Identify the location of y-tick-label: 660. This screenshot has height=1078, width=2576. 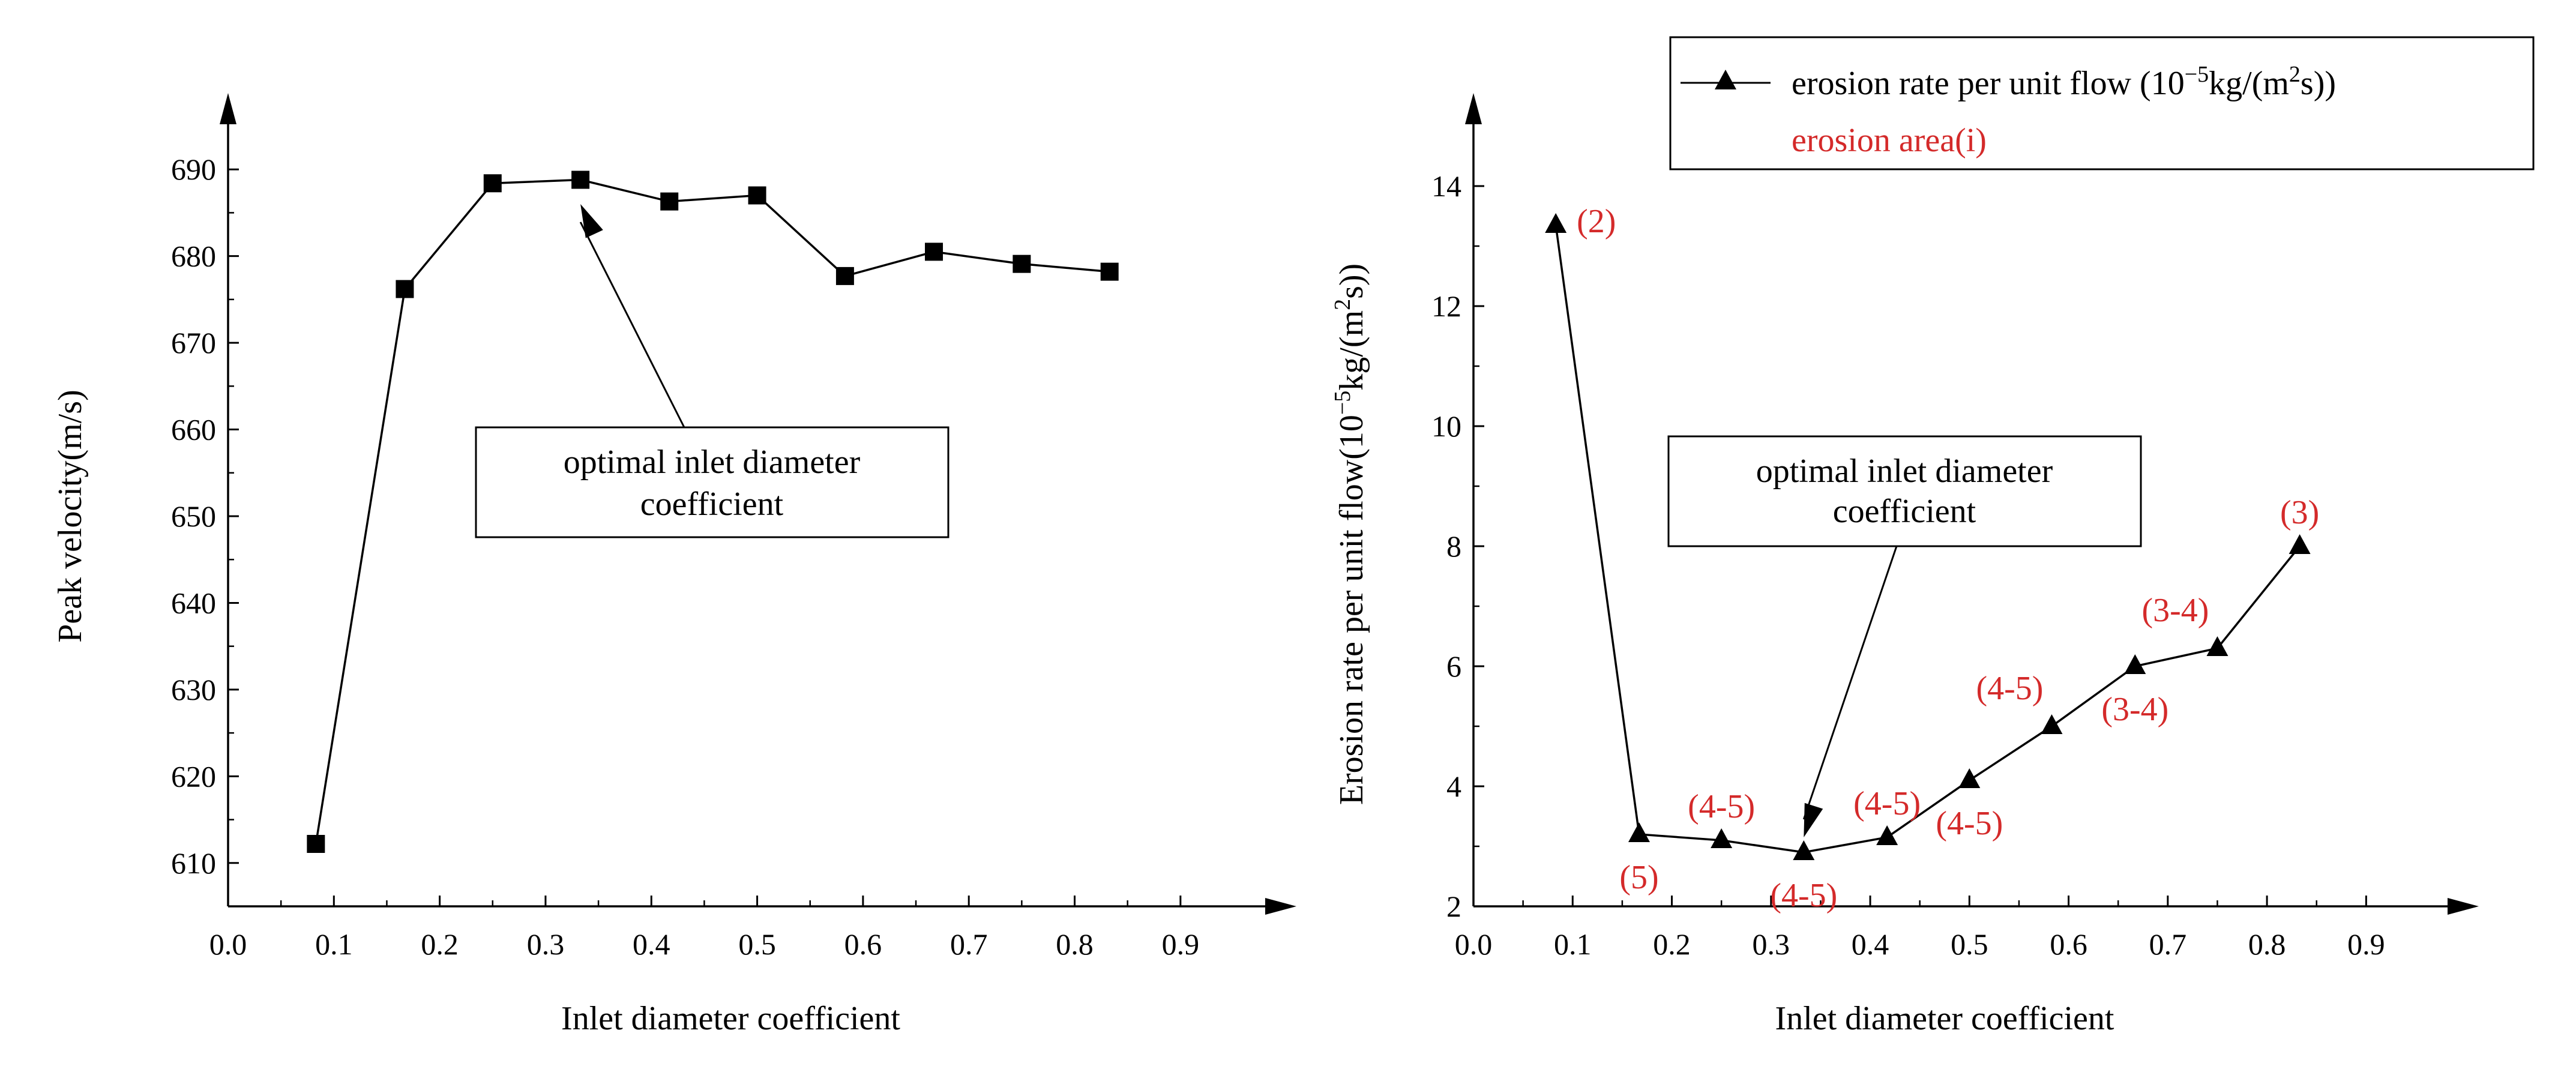
(193, 430).